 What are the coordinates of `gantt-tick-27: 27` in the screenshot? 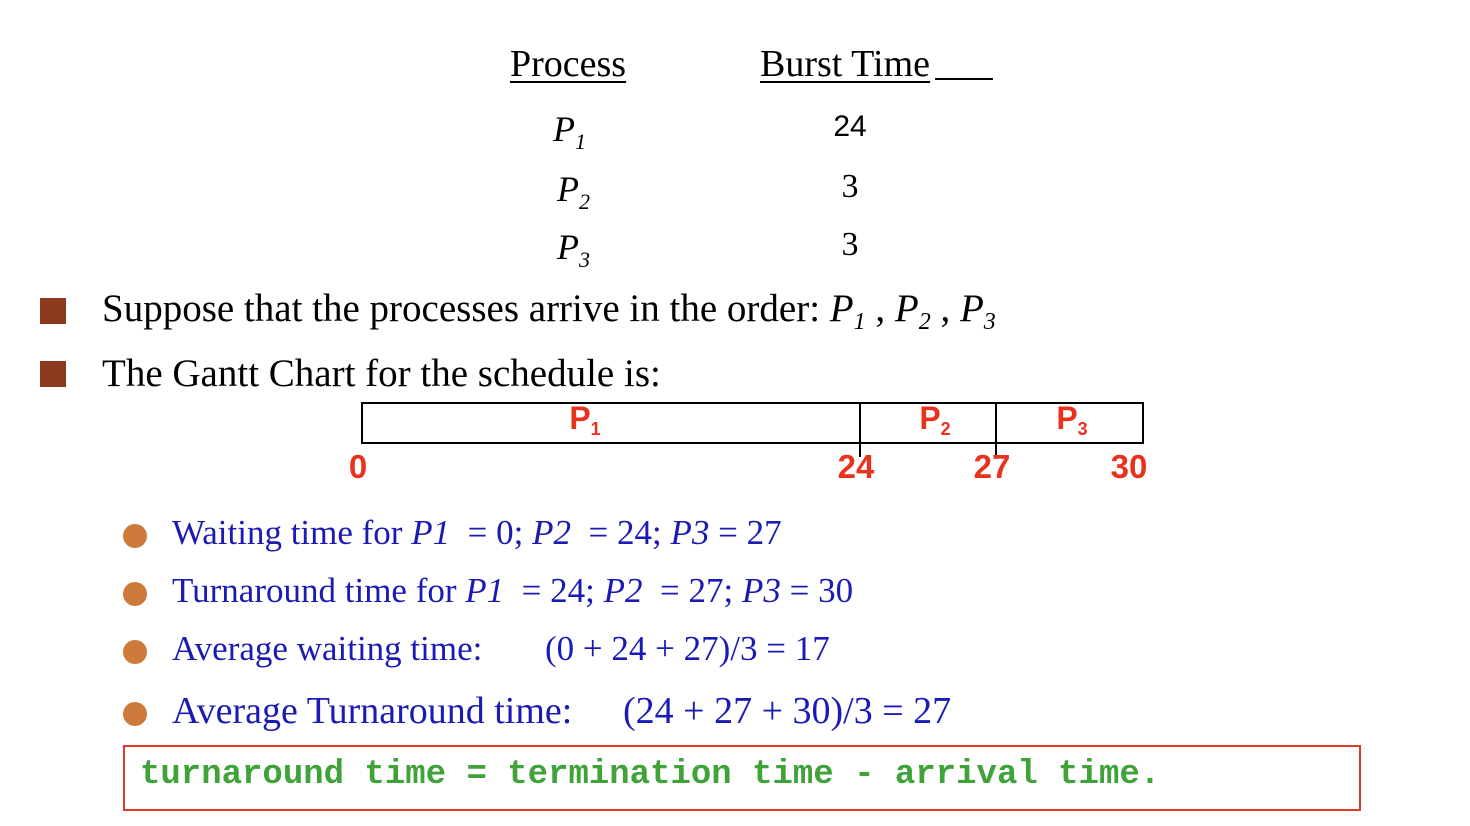 It's located at (992, 466).